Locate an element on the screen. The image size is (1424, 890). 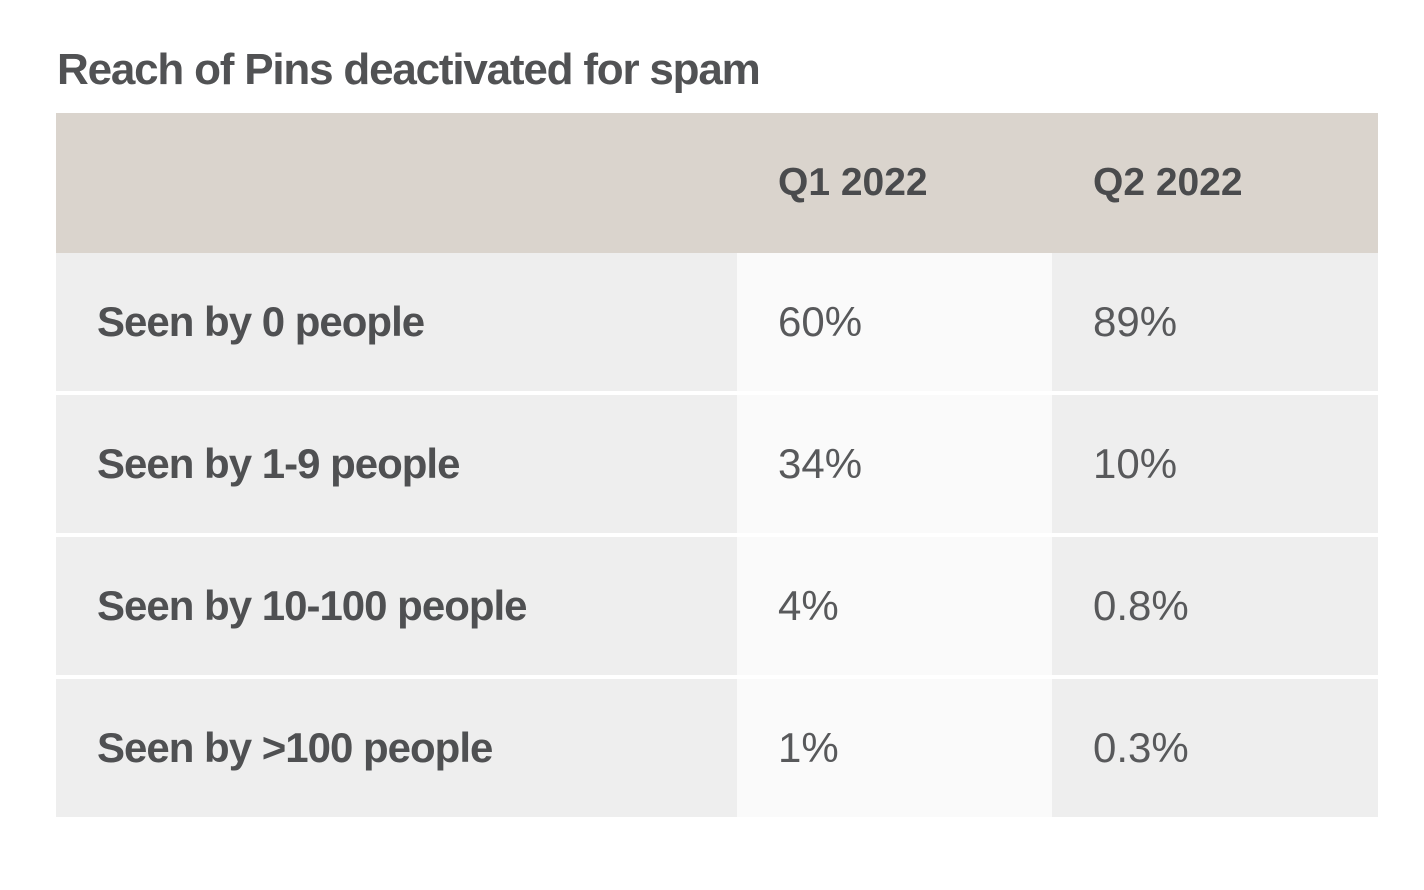
q1-value: 1% is located at coordinates (808, 747).